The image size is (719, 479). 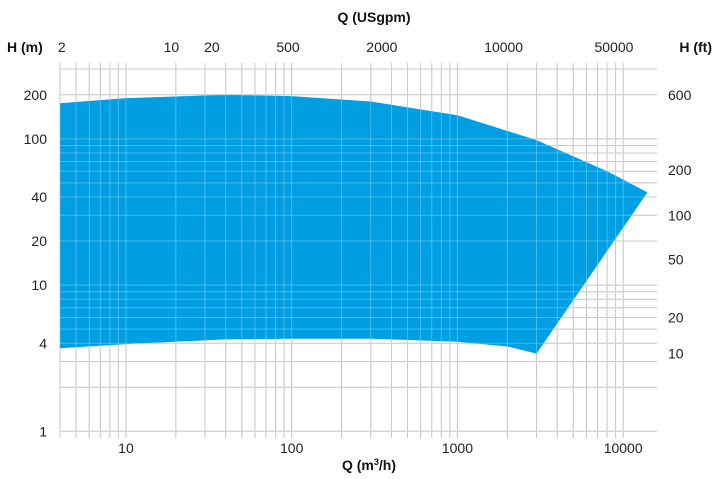 I want to click on left-axis-title: H (m), so click(x=25, y=47).